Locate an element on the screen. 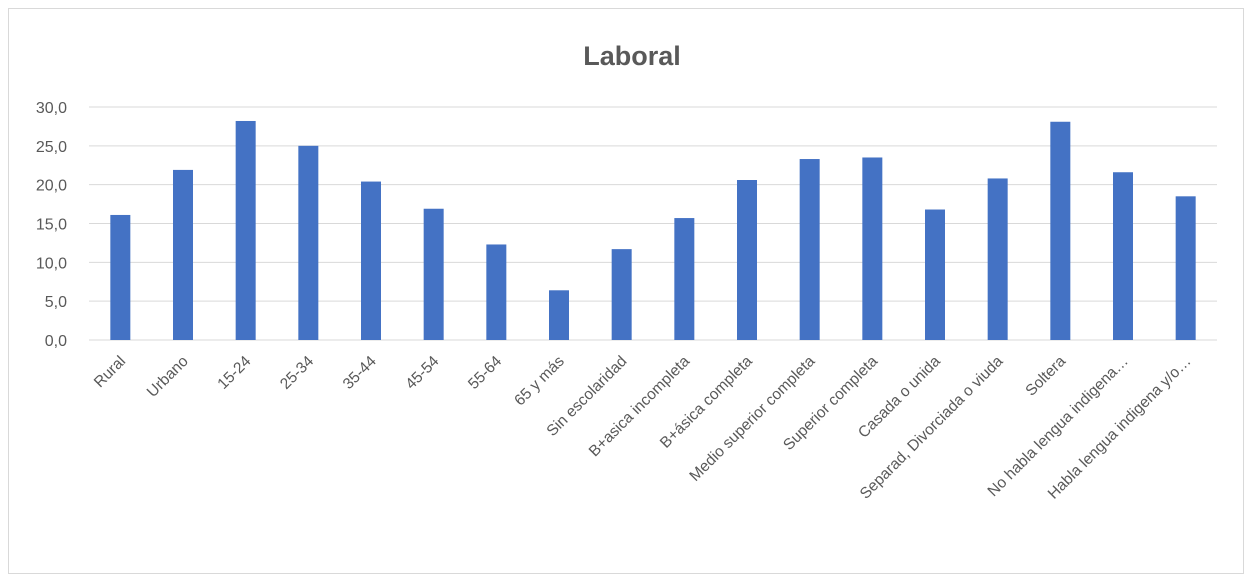  x-category-label: Medio superior completa is located at coordinates (752, 419).